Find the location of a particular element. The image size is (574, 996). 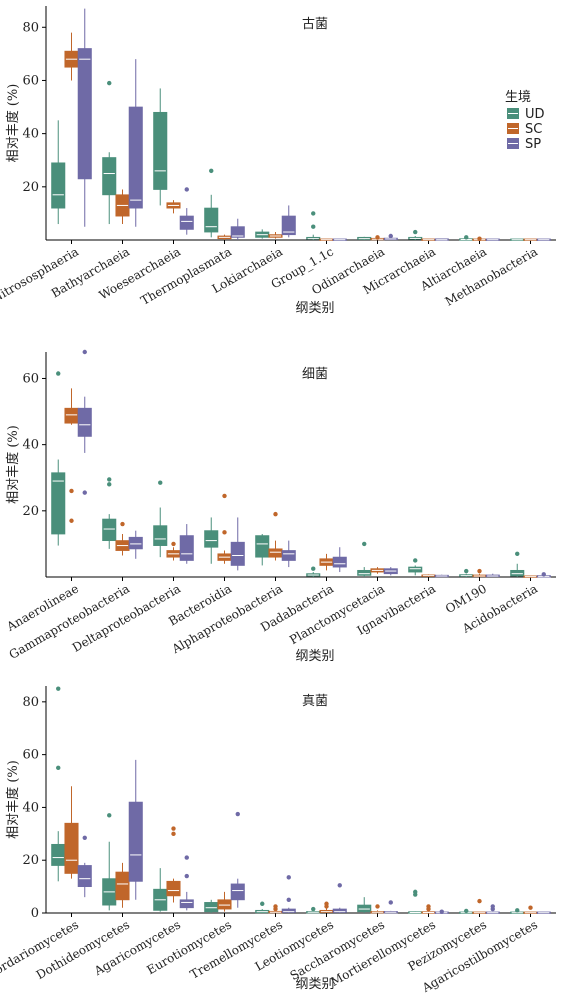

legend-item-ud: UD is located at coordinates (526, 114).